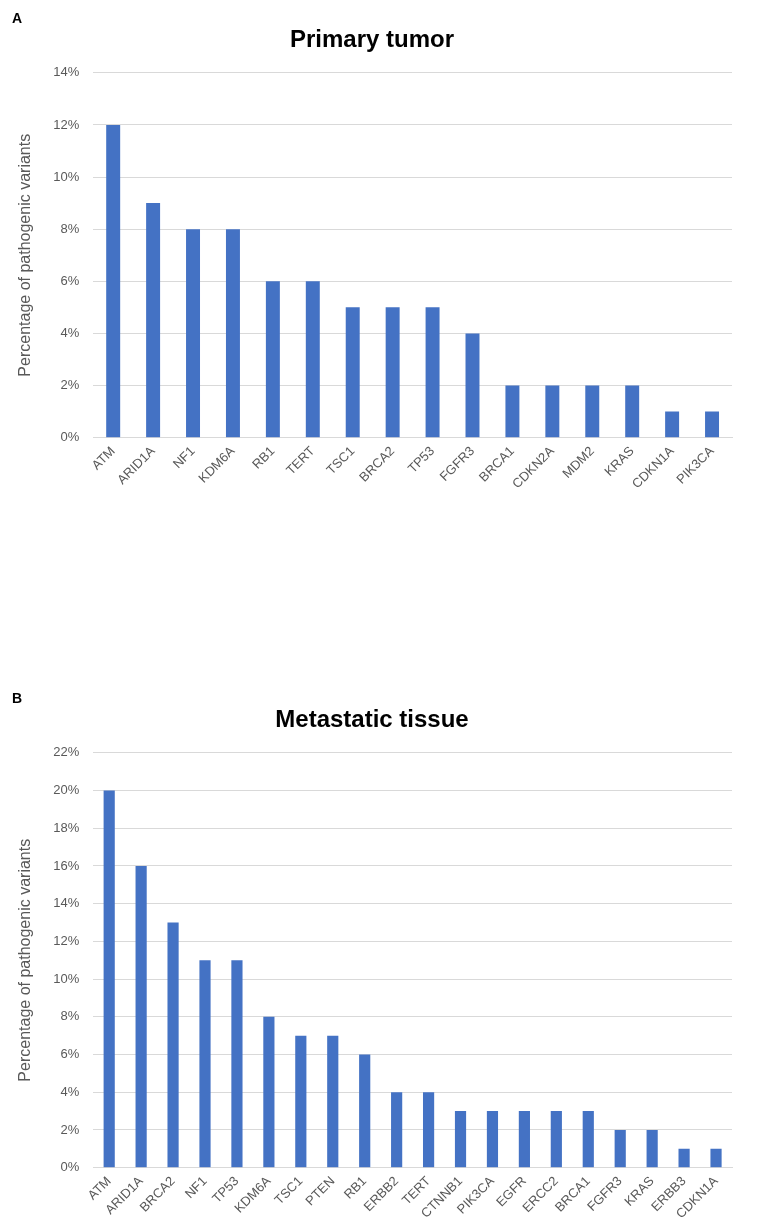 This screenshot has height=1229, width=760. Describe the element at coordinates (372, 719) in the screenshot. I see `chart-title: Metastatic tissue` at that location.